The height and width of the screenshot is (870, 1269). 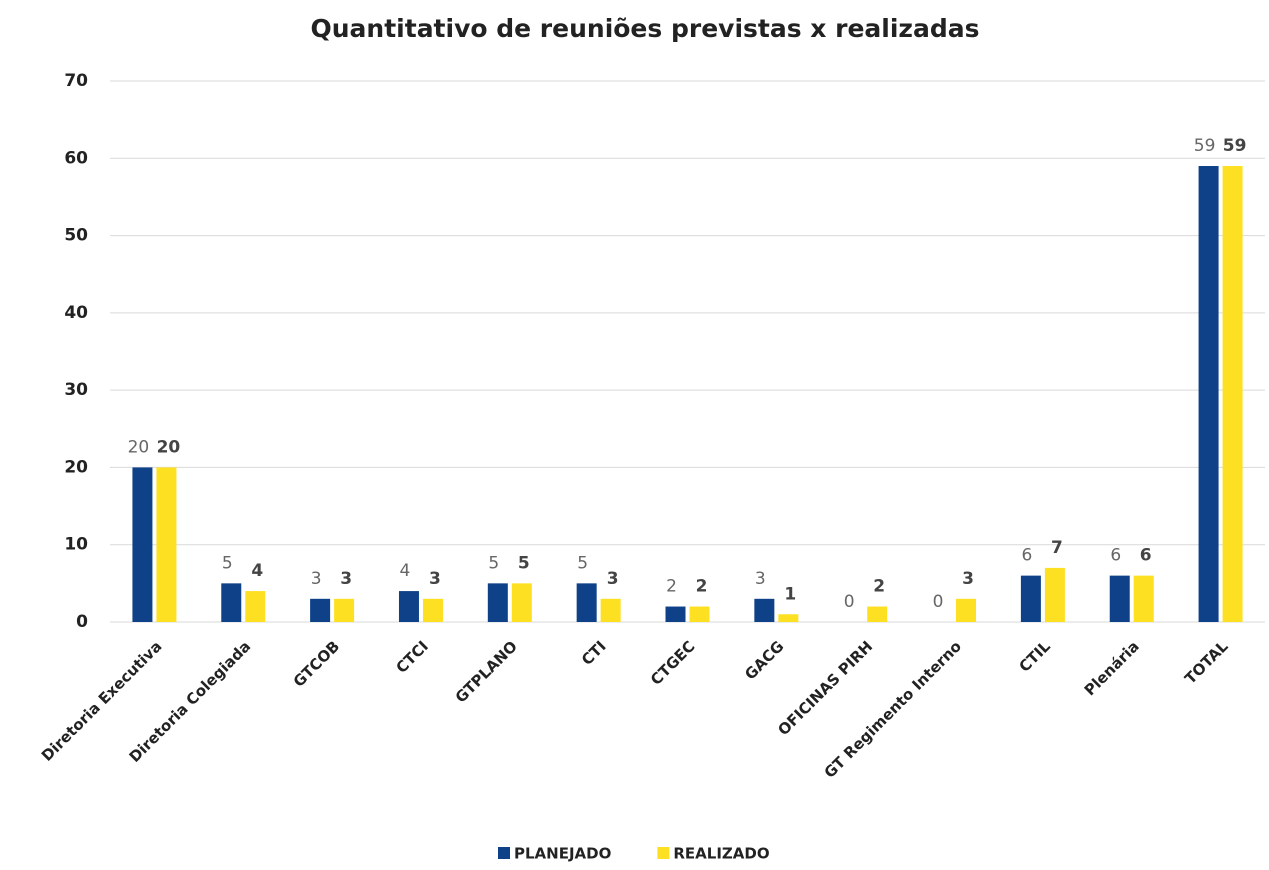 I want to click on y-tick-label: 70, so click(x=76, y=81).